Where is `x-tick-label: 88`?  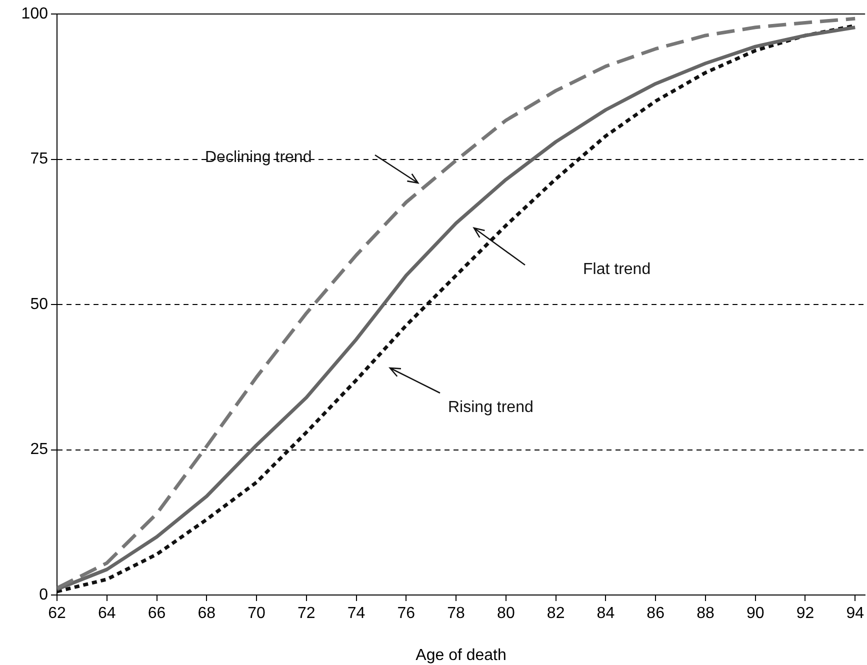 x-tick-label: 88 is located at coordinates (705, 613).